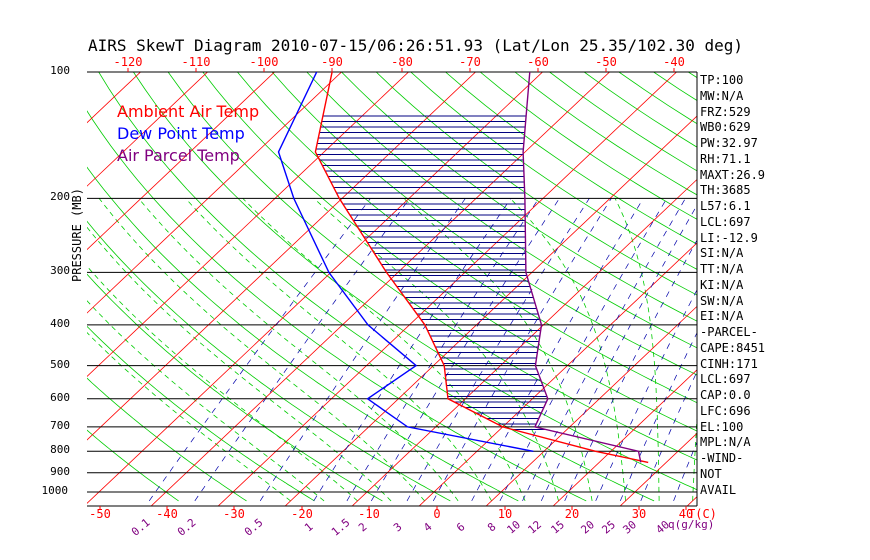 The image size is (870, 560). What do you see at coordinates (722, 80) in the screenshot?
I see `stat-item: TP:100` at bounding box center [722, 80].